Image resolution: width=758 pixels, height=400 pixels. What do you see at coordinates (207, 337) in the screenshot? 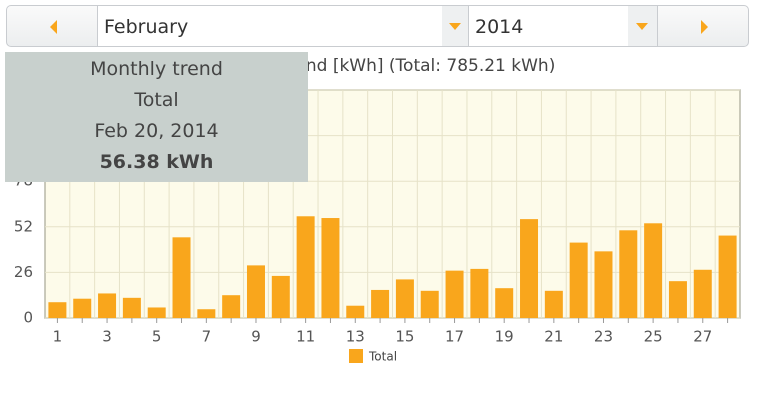
I see `x-tick-label: 7` at bounding box center [207, 337].